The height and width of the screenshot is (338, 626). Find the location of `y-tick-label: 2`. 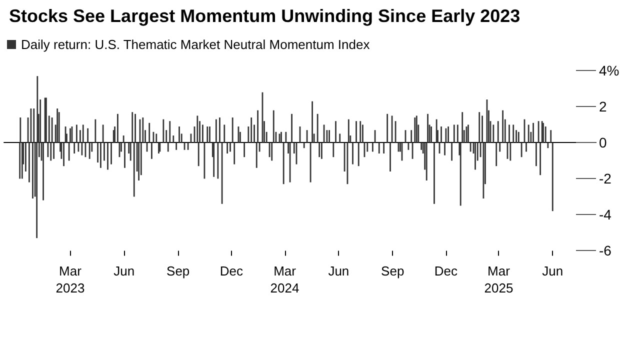

y-tick-label: 2 is located at coordinates (603, 106).